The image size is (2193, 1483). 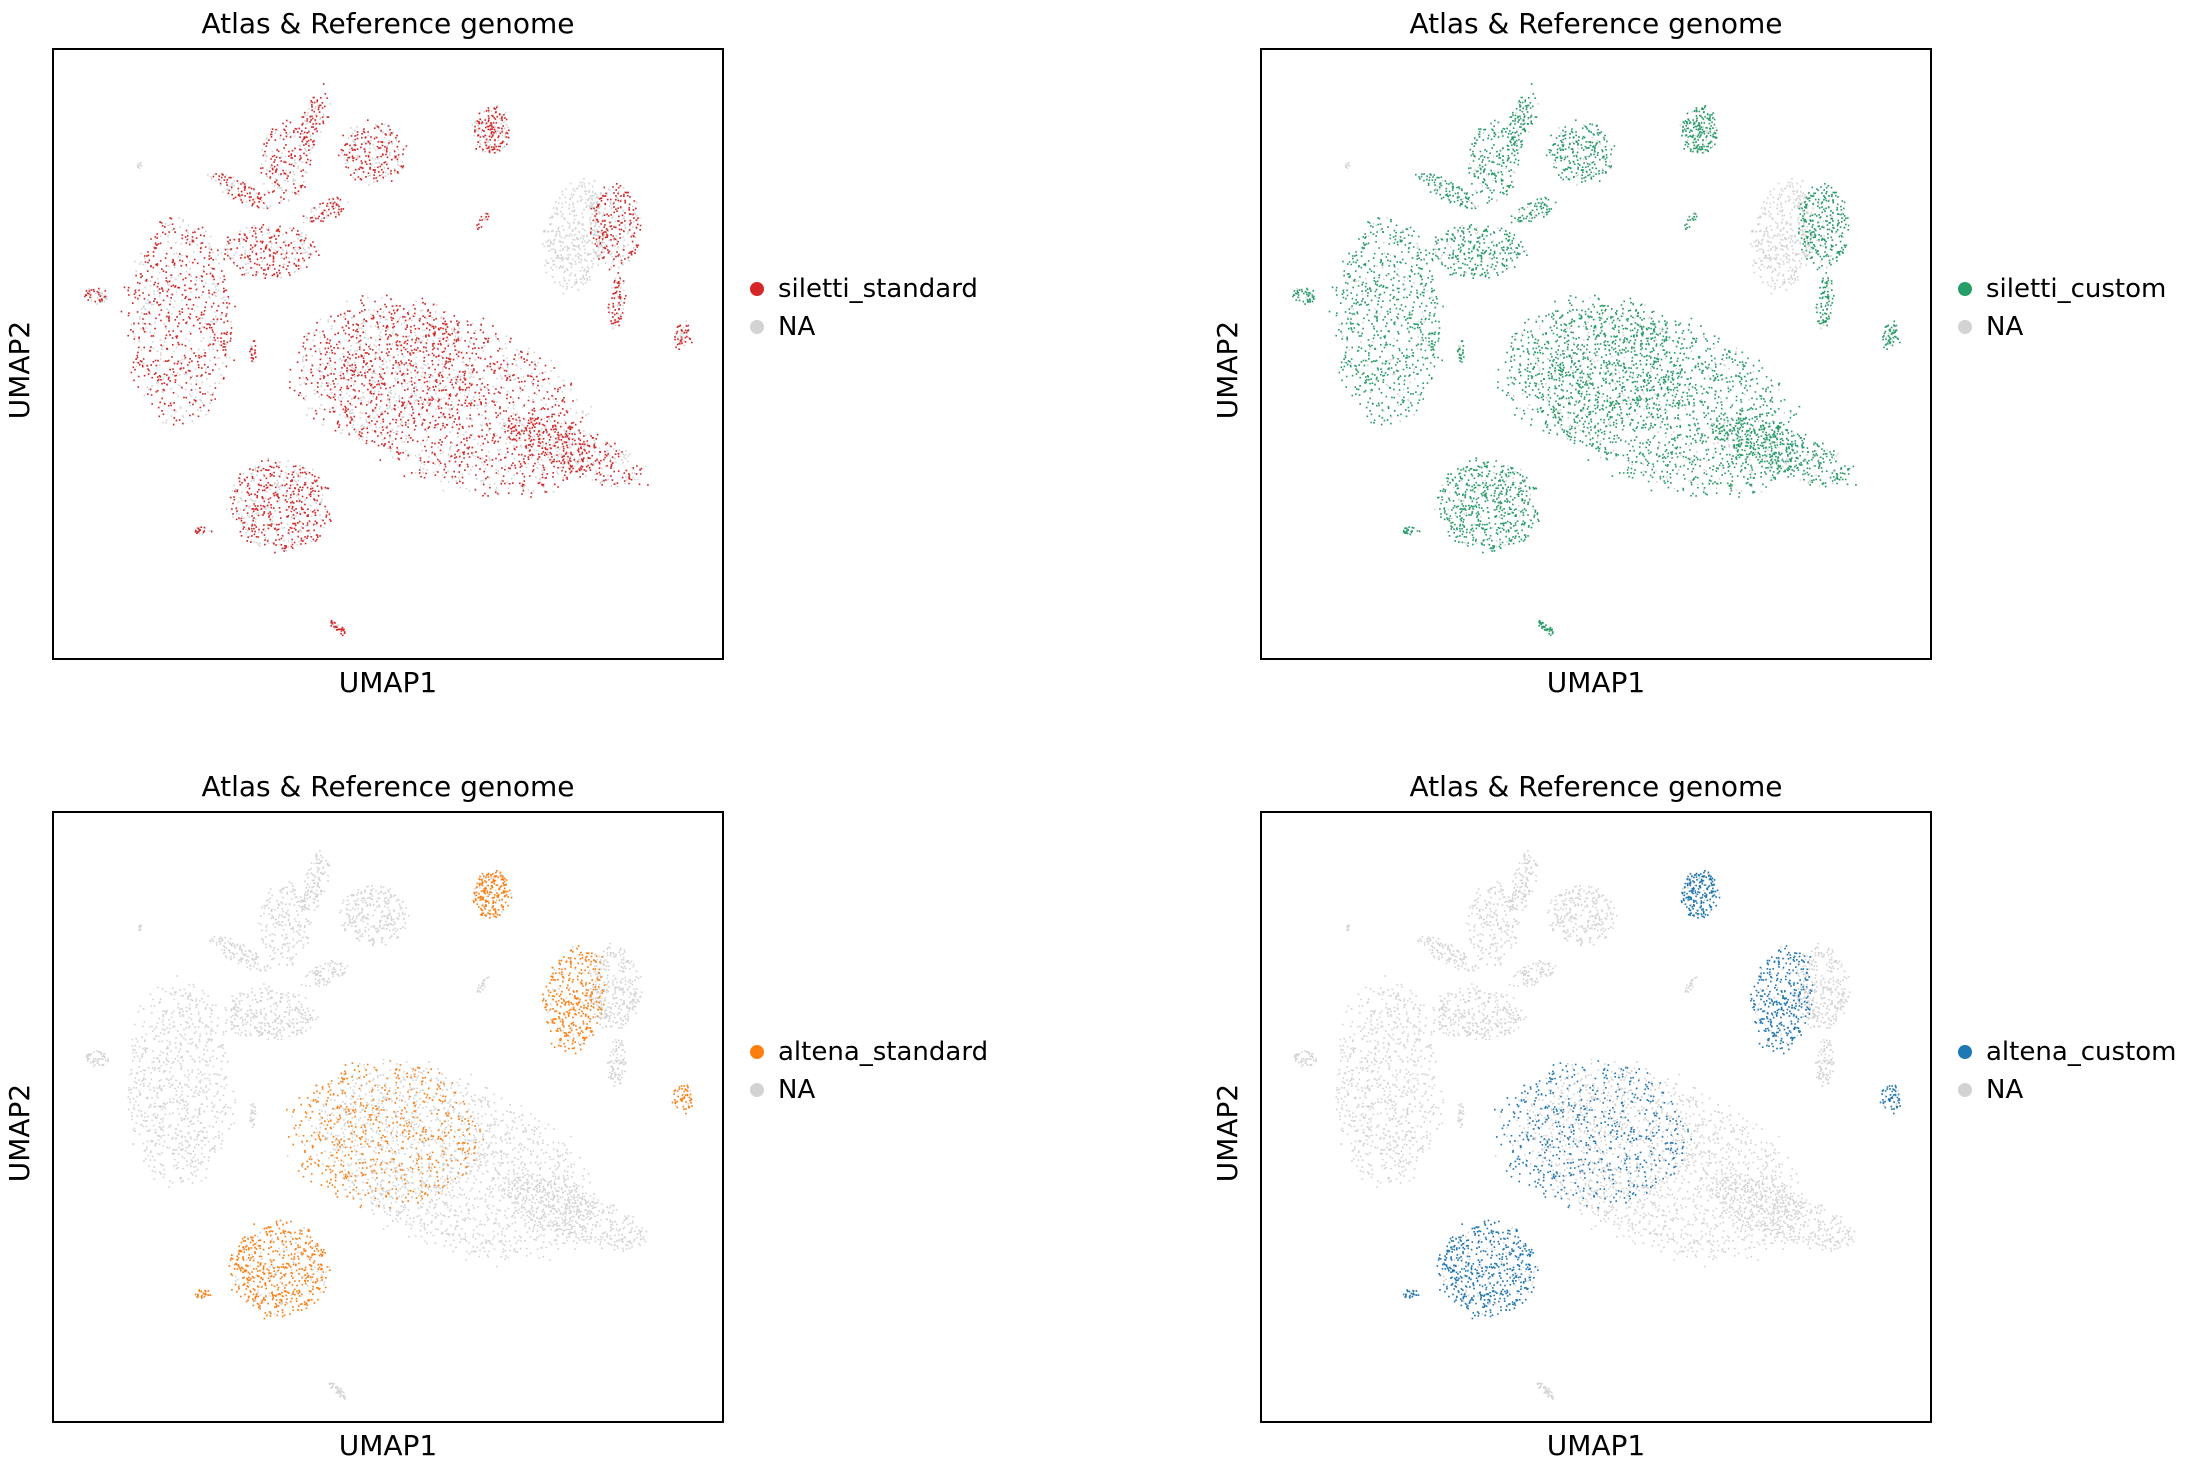 What do you see at coordinates (2081, 1052) in the screenshot?
I see `legend-label: altena_custom` at bounding box center [2081, 1052].